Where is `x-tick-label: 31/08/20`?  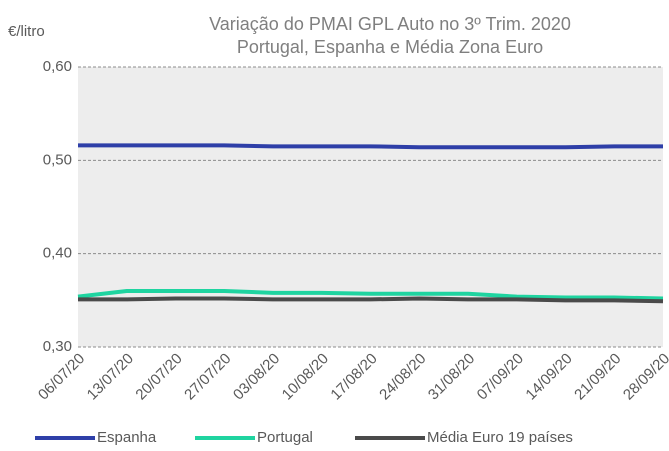
x-tick-label: 31/08/20 is located at coordinates (451, 376).